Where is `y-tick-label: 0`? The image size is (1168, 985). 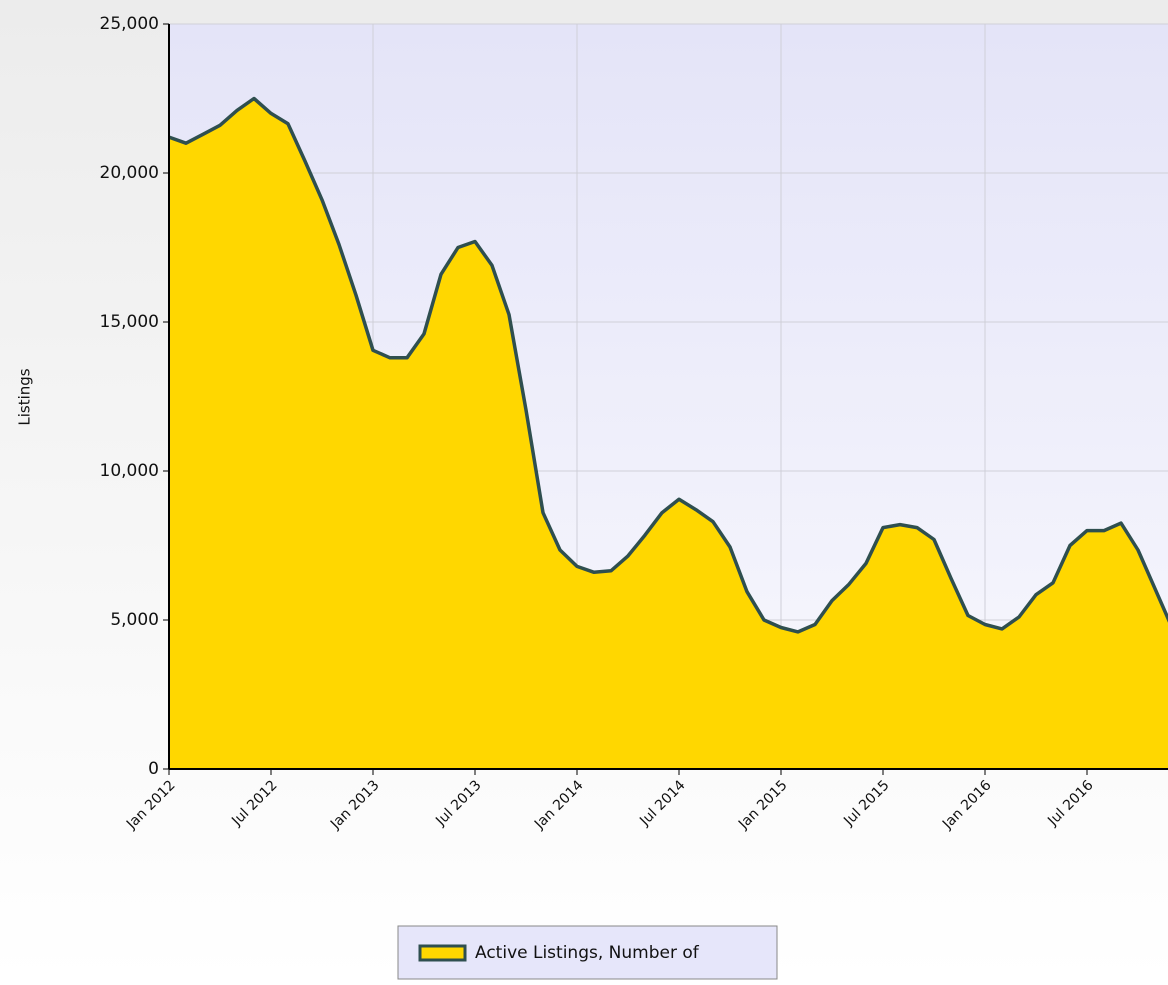
y-tick-label: 0 is located at coordinates (153, 769).